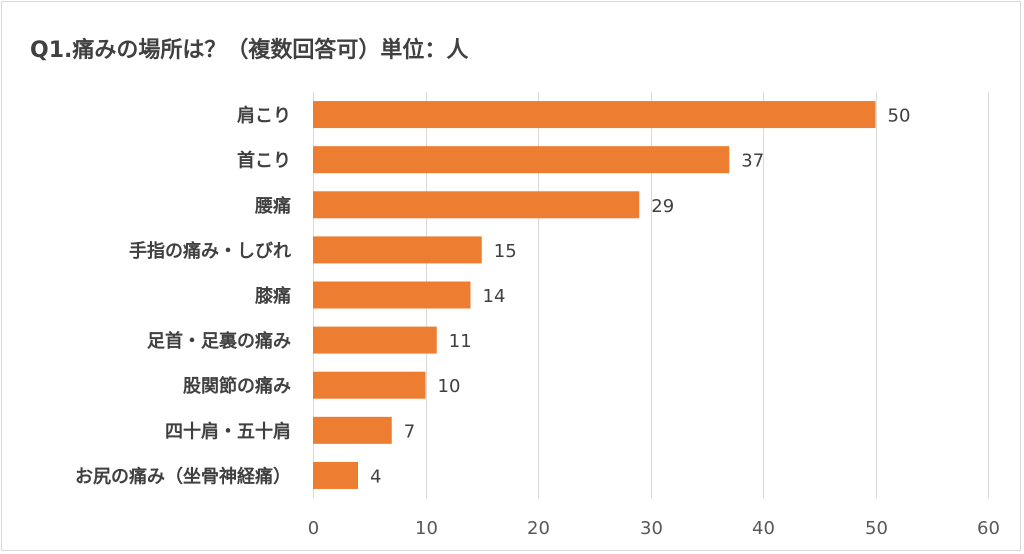 This screenshot has height=554, width=1024. What do you see at coordinates (505, 251) in the screenshot?
I see `data-label: 15` at bounding box center [505, 251].